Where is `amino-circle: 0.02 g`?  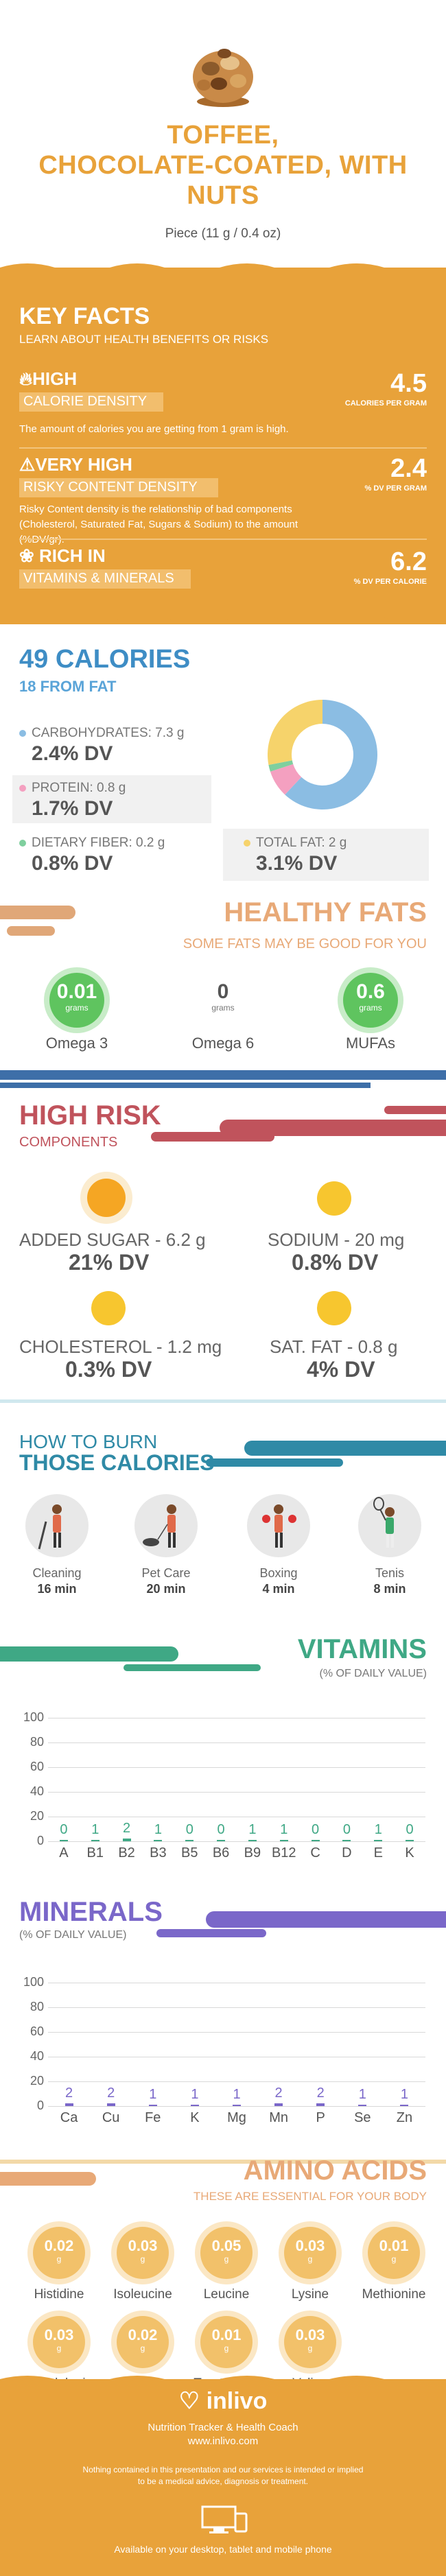
amino-circle: 0.02 g is located at coordinates (59, 2253).